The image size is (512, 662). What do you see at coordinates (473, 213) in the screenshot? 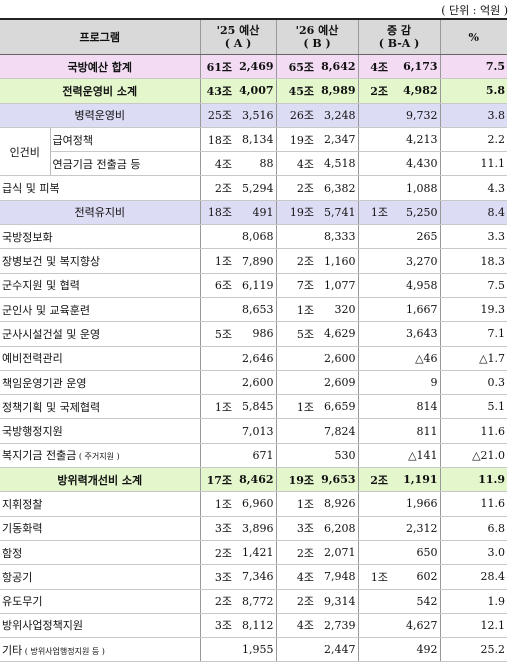
I see `cell-pct: 8.4` at bounding box center [473, 213].